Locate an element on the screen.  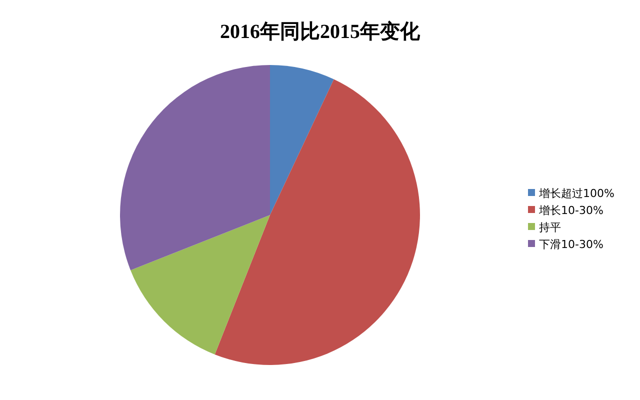
chart-title: 2016年同比2015年变化 is located at coordinates (320, 31).